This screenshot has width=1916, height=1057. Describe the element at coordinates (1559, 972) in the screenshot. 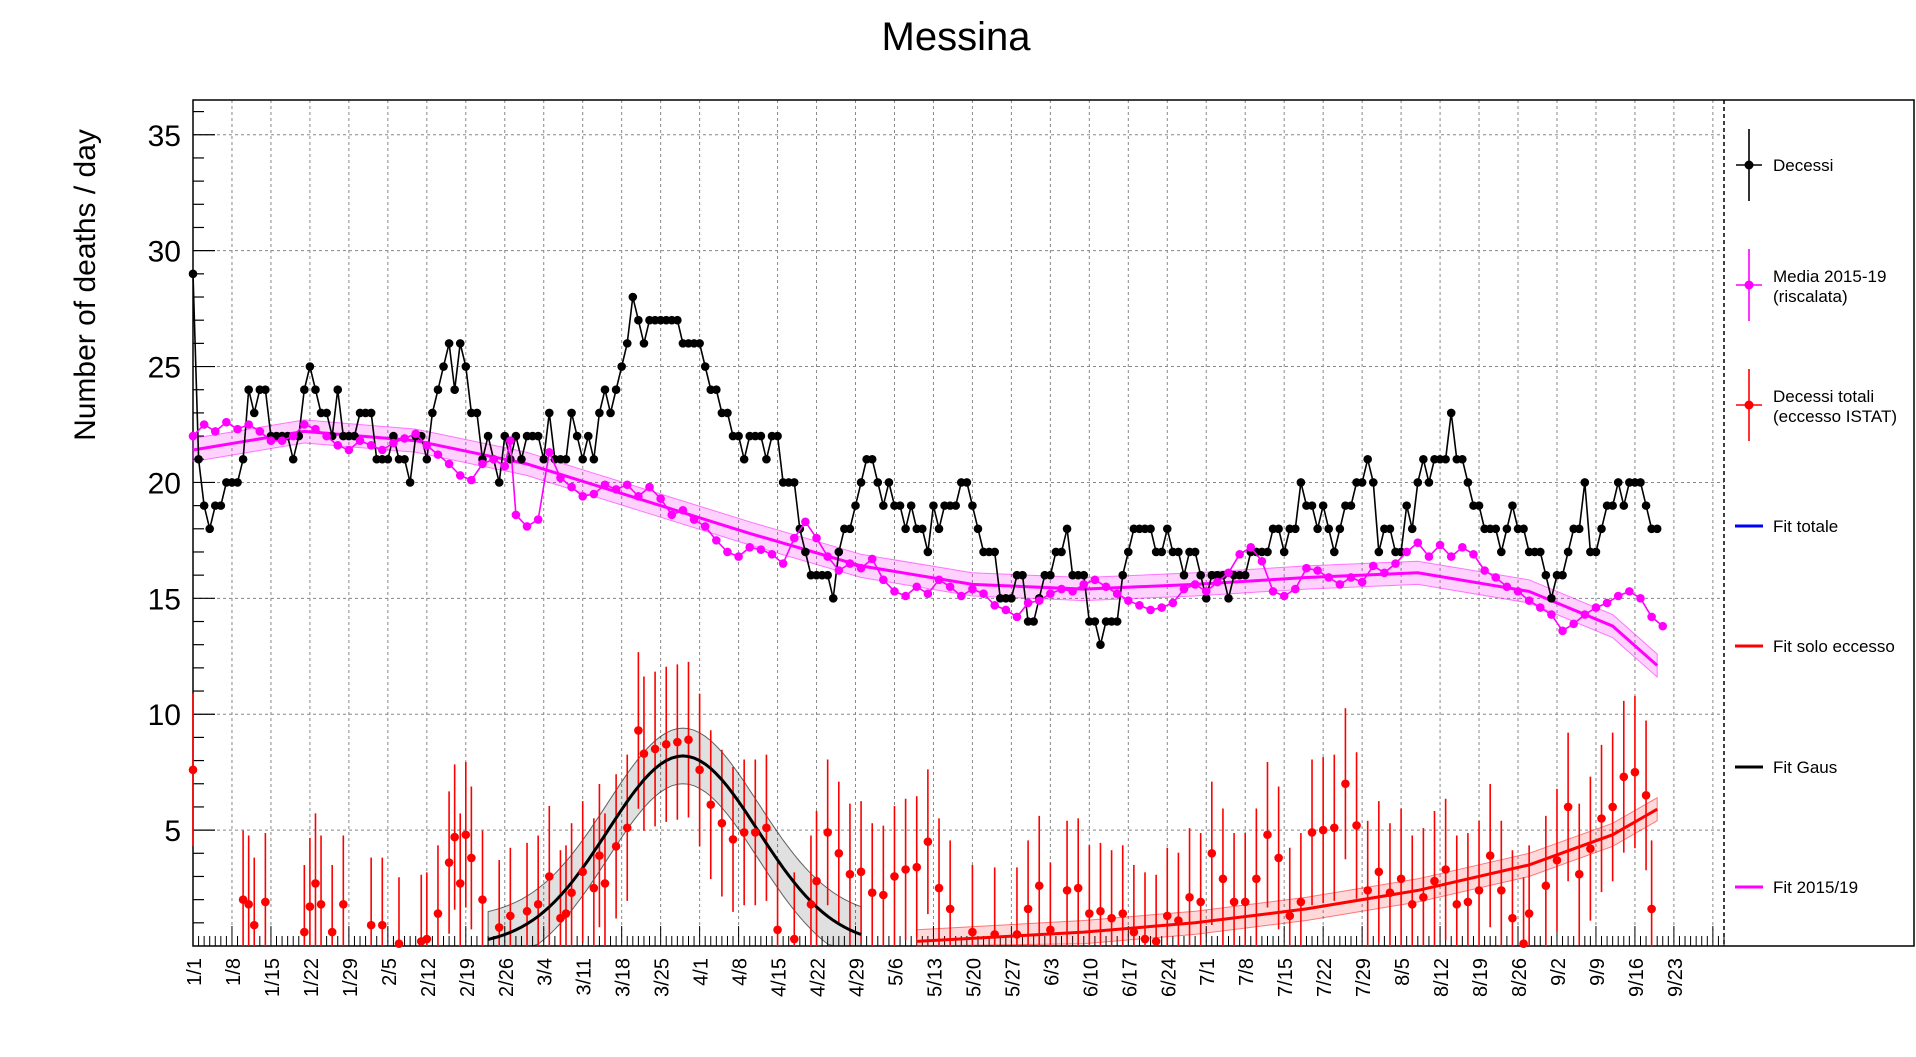

I see `x-tick-label: 9/2` at that location.